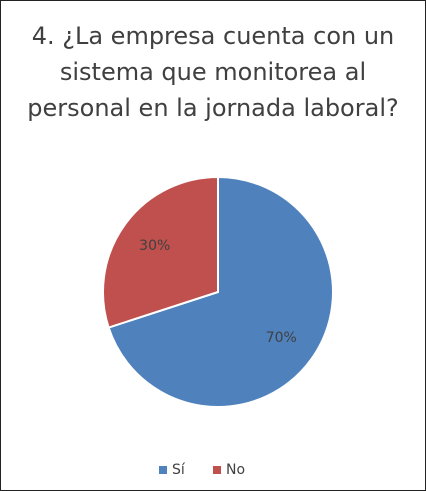 This screenshot has width=426, height=491. I want to click on data-label: 70%, so click(281, 338).